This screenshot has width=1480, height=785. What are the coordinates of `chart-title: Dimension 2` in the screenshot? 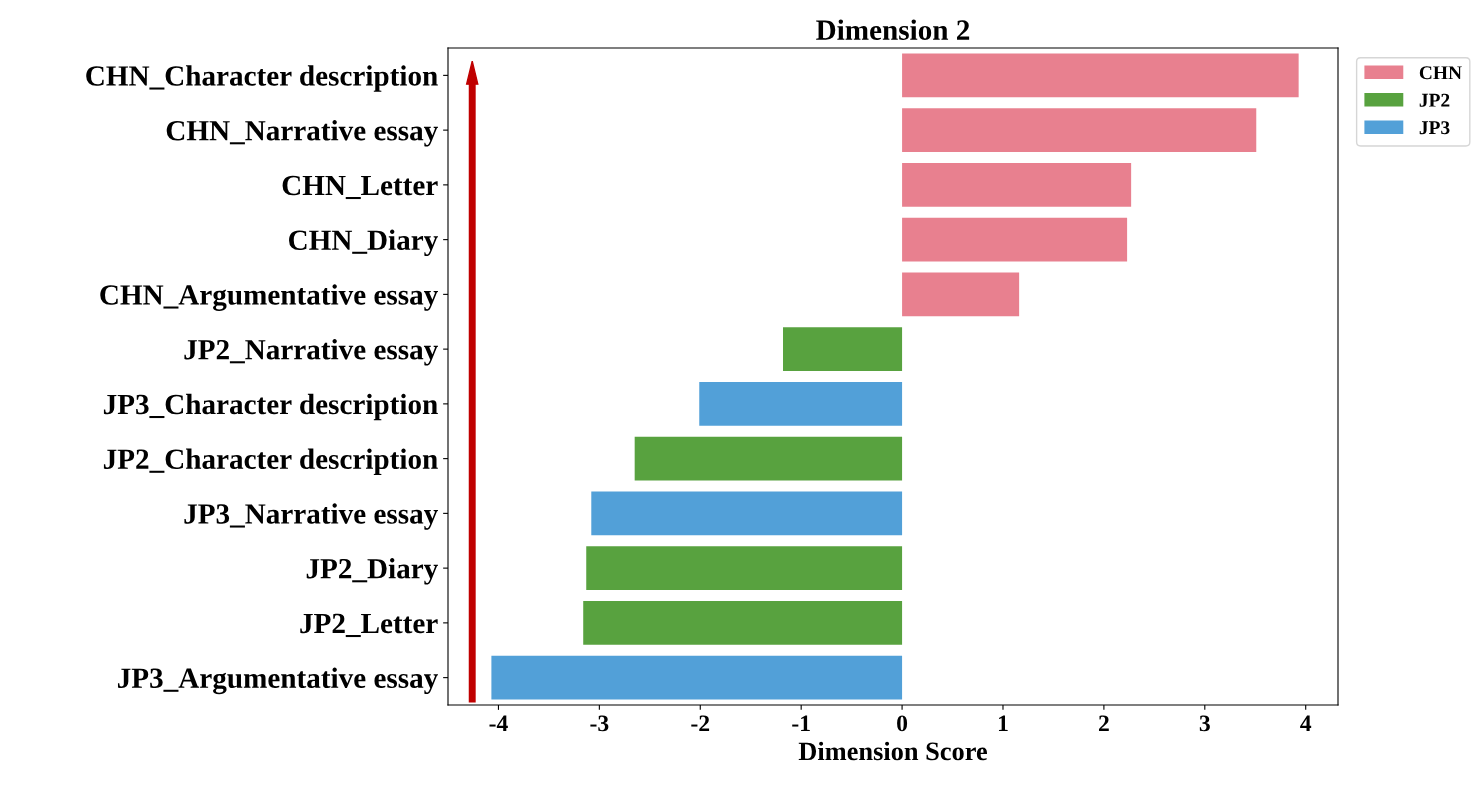 It's located at (893, 29).